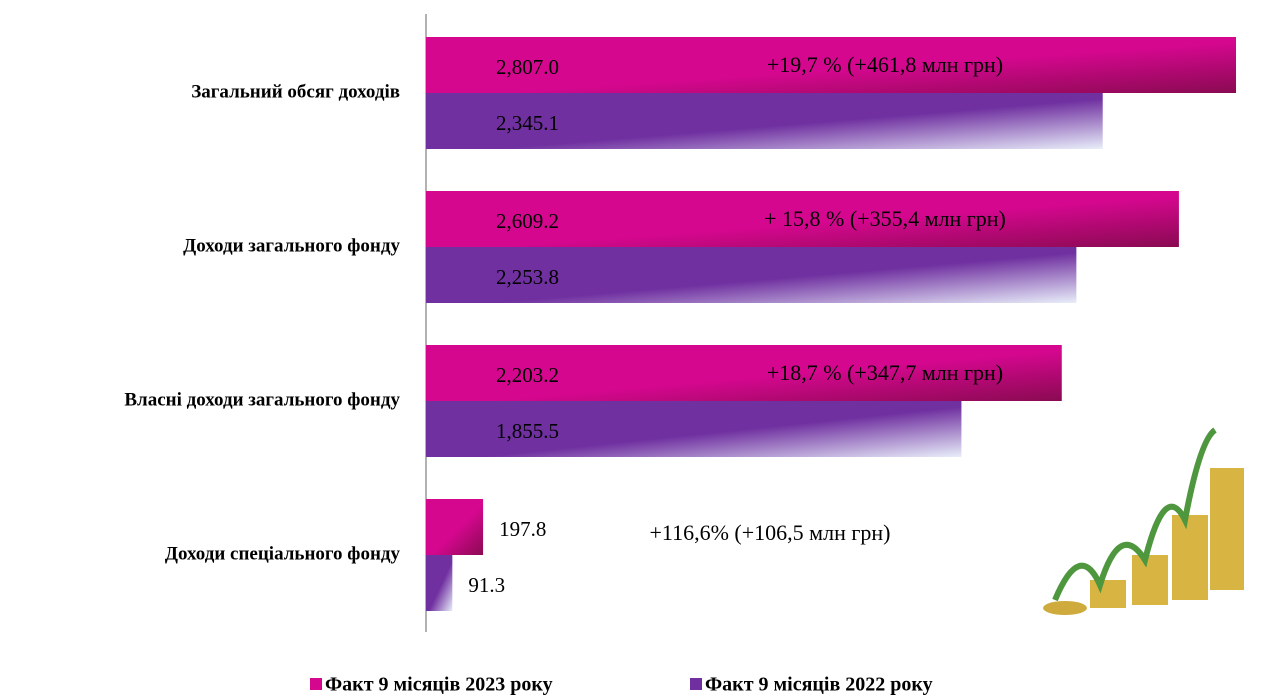 Image resolution: width=1272 pixels, height=697 pixels. What do you see at coordinates (1143, 521) in the screenshot?
I see `coins-illustration` at bounding box center [1143, 521].